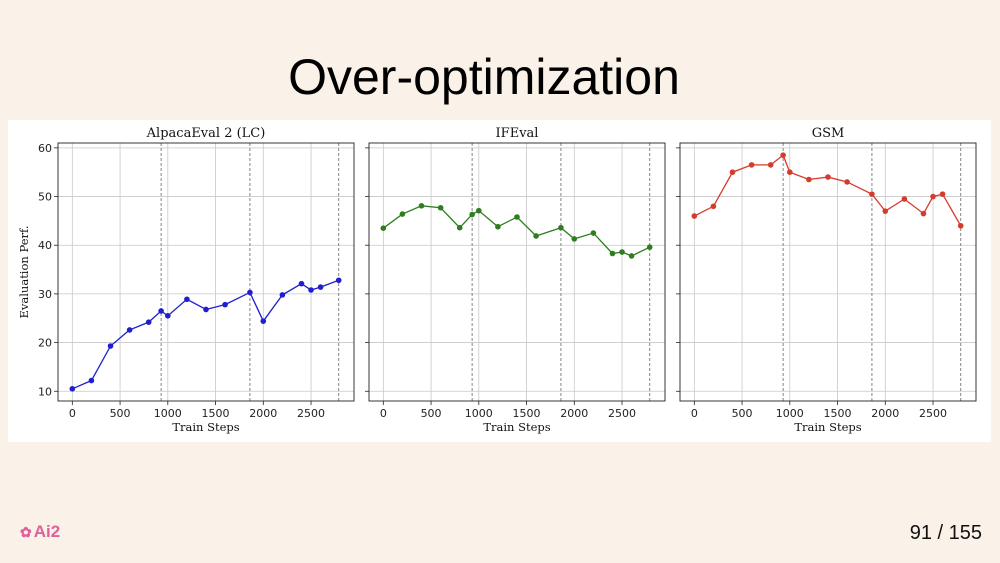 The image size is (1000, 563). I want to click on subplot-title: GSM, so click(828, 133).